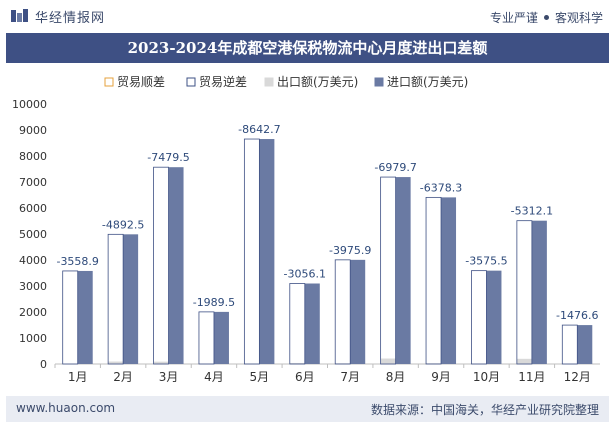 The height and width of the screenshot is (427, 615). Describe the element at coordinates (33, 338) in the screenshot. I see `y-tick-label: 1000` at that location.